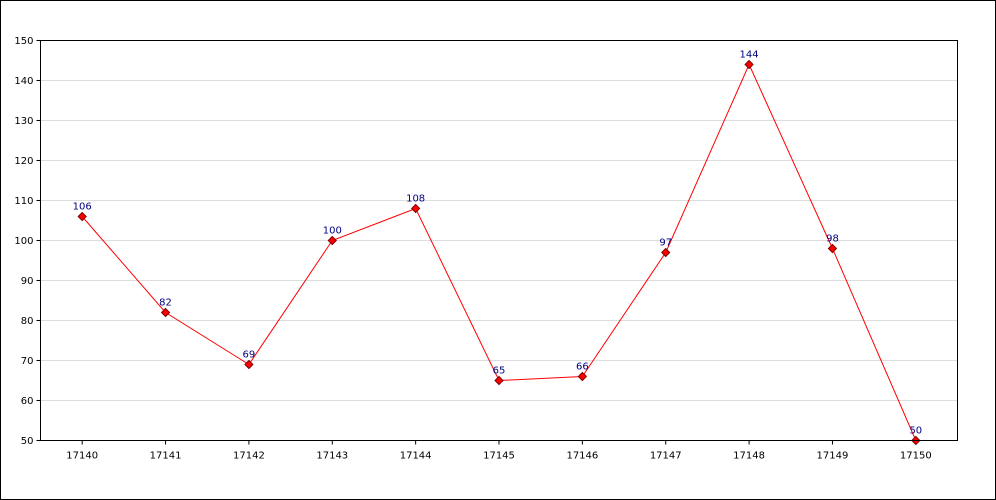 Image resolution: width=996 pixels, height=500 pixels. Describe the element at coordinates (27, 401) in the screenshot. I see `y-tick-label: 60` at that location.